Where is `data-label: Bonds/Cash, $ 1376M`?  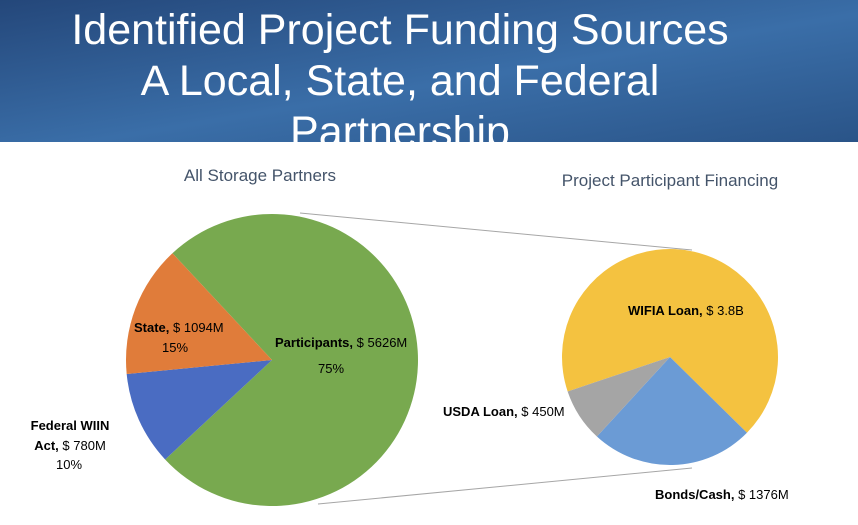 data-label: Bonds/Cash, $ 1376M is located at coordinates (722, 495).